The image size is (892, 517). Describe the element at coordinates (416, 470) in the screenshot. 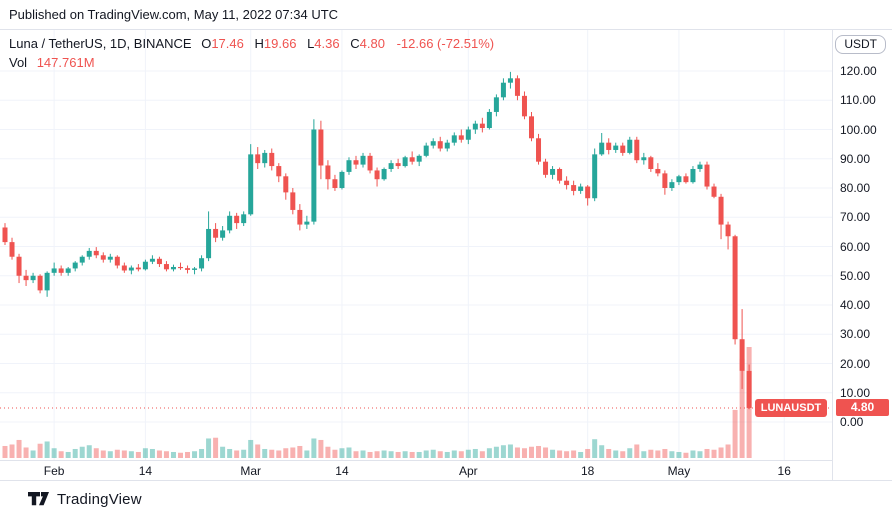

I see `time-axis: Feb 14 Mar 14 Apr 18 May 16` at that location.